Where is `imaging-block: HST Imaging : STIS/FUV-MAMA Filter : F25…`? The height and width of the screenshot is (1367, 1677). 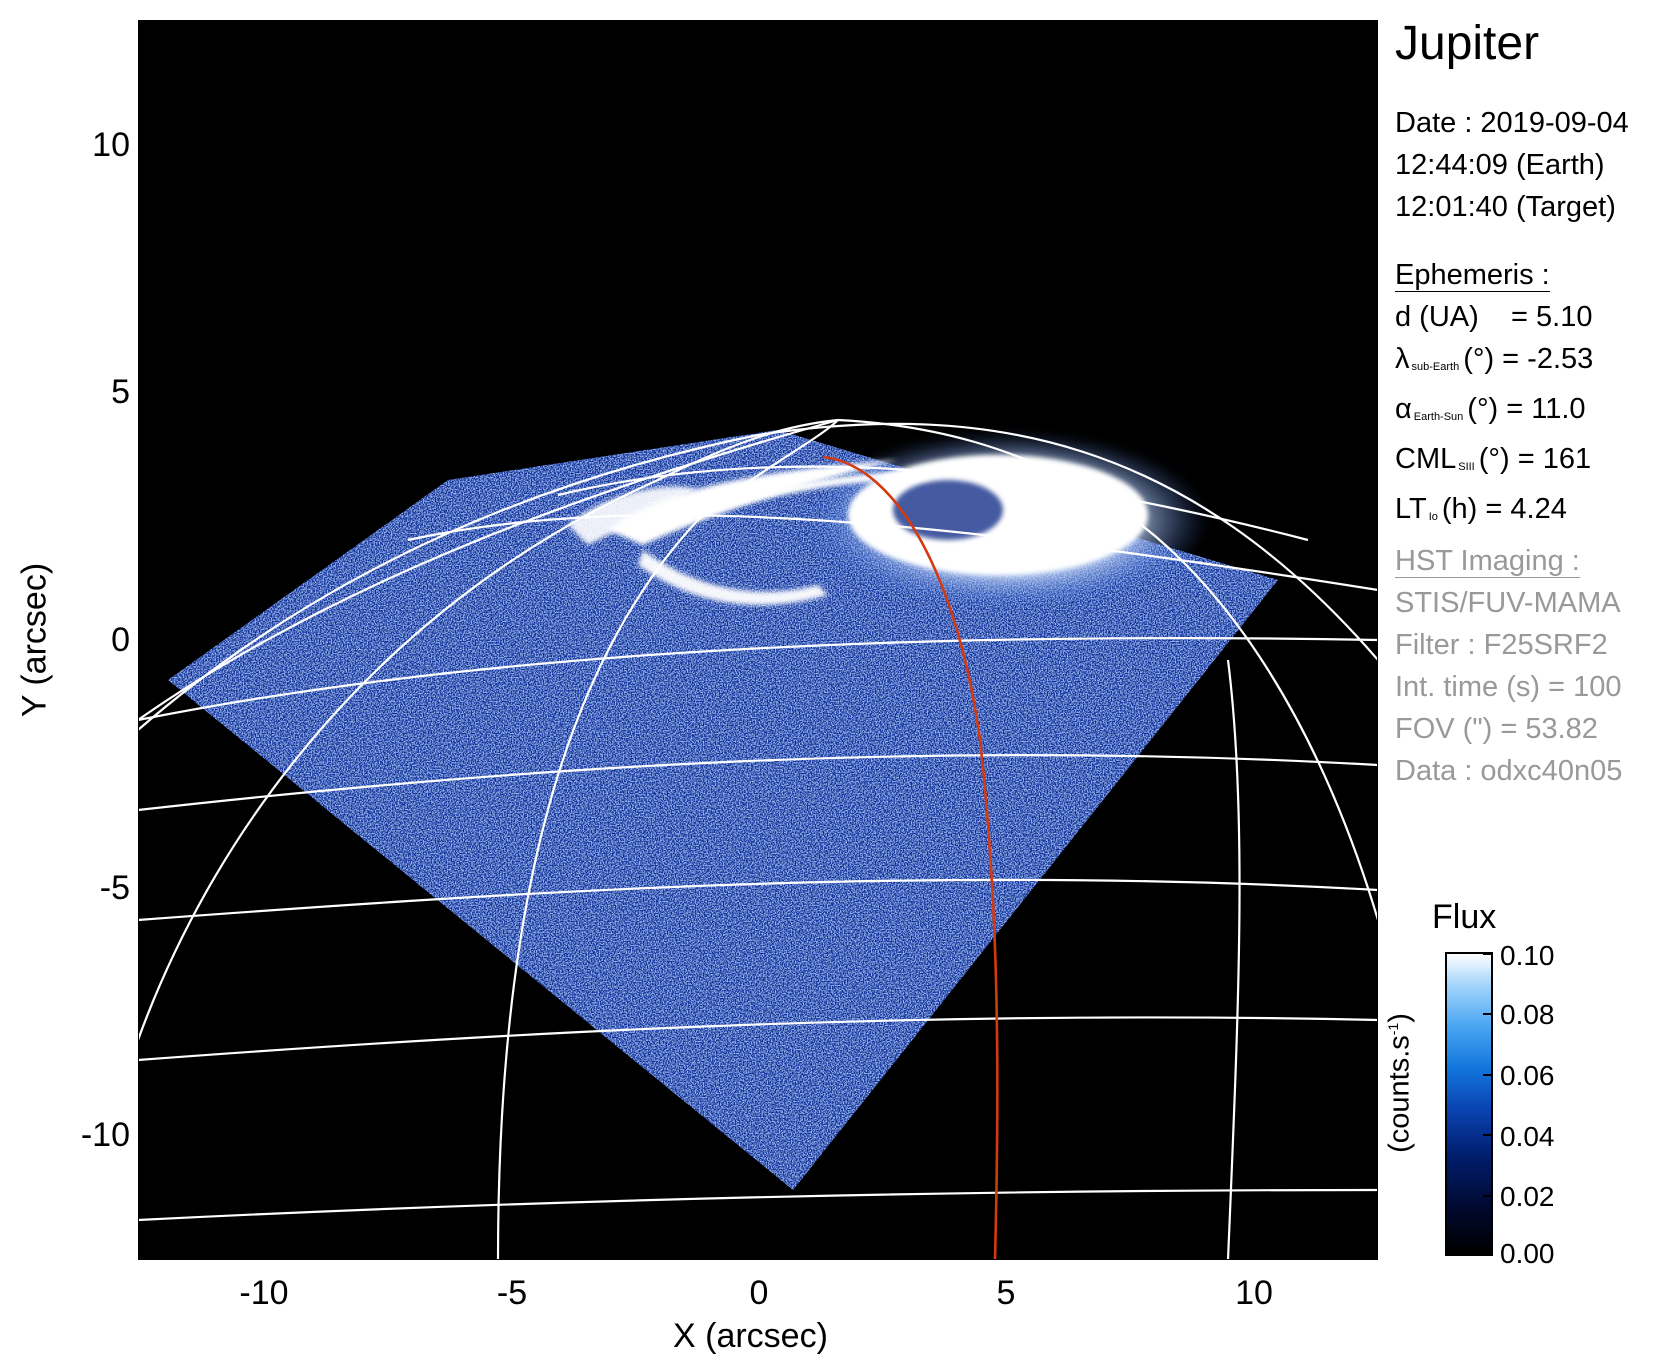 imaging-block: HST Imaging : STIS/FUV-MAMA Filter : F25… is located at coordinates (1508, 666).